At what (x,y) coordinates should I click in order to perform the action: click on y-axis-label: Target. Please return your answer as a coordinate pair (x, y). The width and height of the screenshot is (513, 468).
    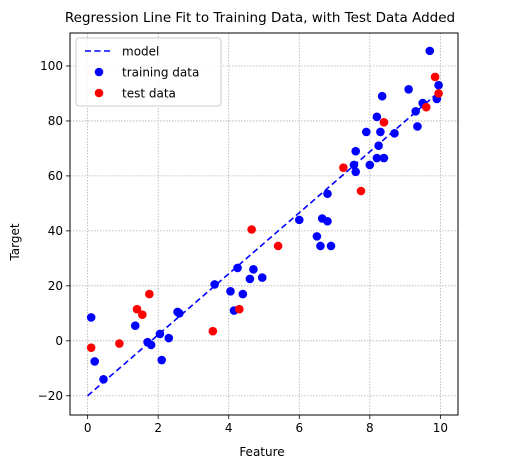
    Looking at the image, I should click on (15, 242).